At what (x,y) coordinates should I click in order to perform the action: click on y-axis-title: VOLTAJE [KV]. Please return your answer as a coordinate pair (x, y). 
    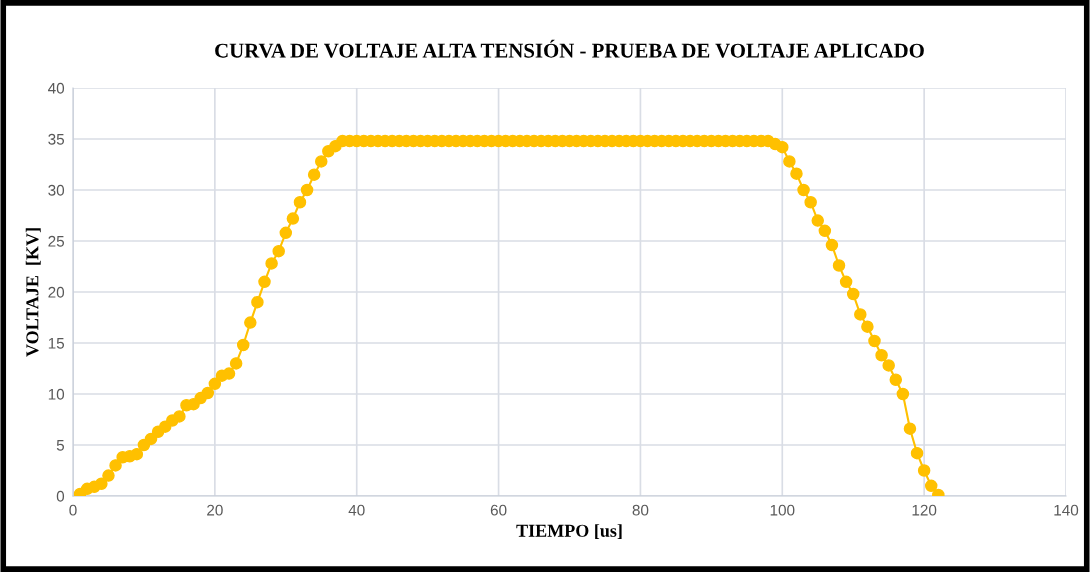
    Looking at the image, I should click on (33, 292).